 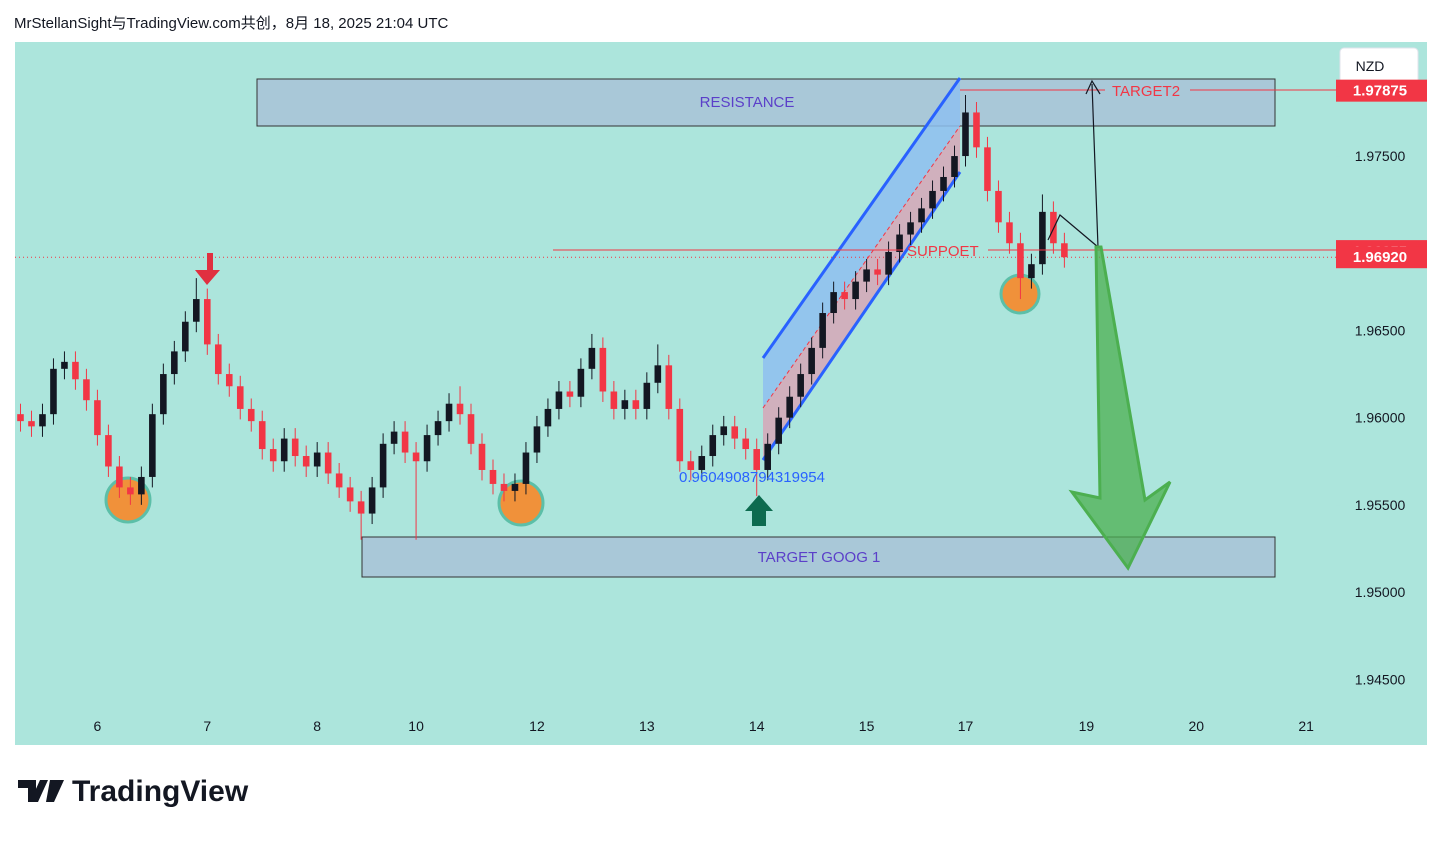 What do you see at coordinates (647, 726) in the screenshot?
I see `x-tick-label: 13` at bounding box center [647, 726].